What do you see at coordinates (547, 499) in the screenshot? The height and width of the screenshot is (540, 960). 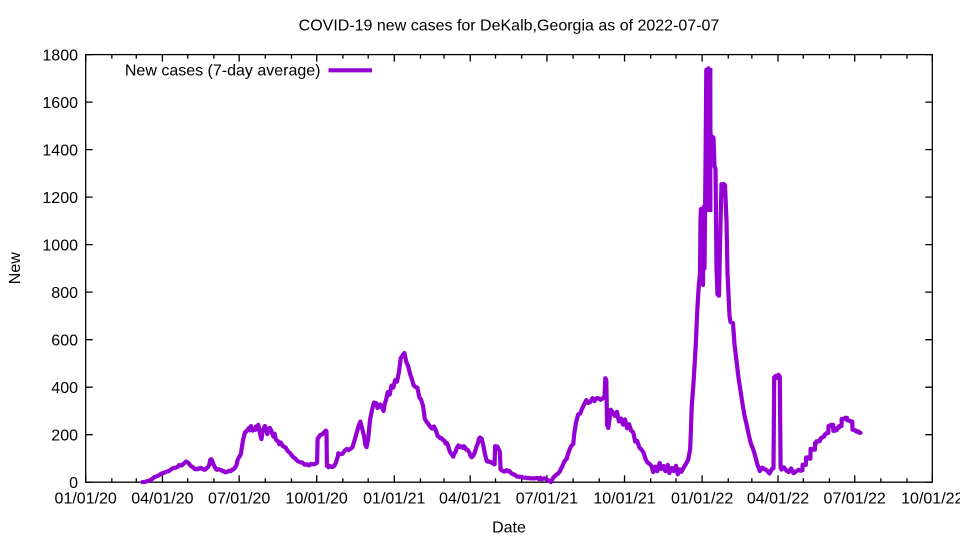 I see `svg-text: 07/01/21` at bounding box center [547, 499].